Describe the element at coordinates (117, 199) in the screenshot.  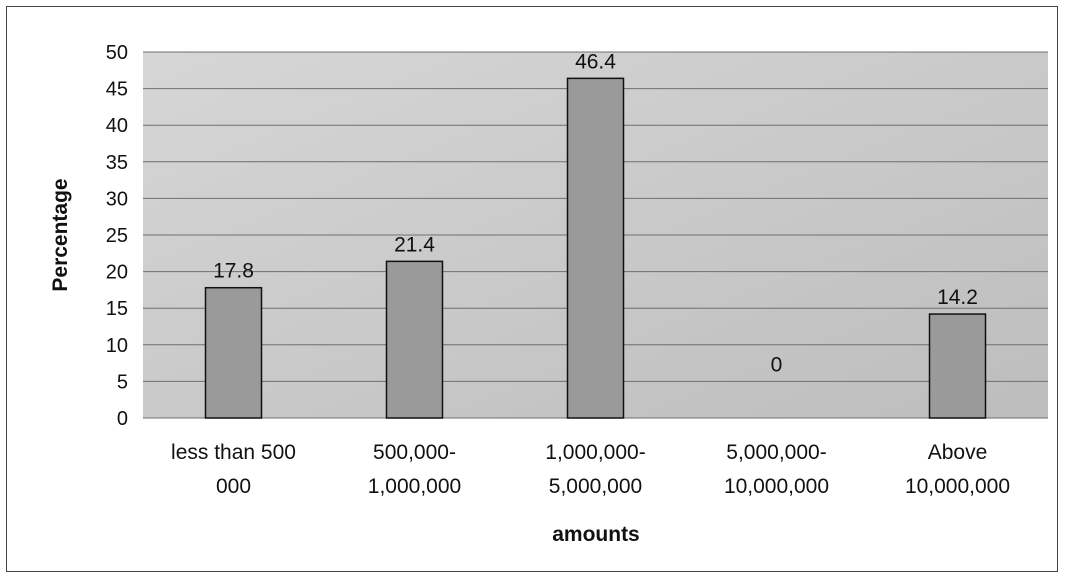
I see `y-tick-label: 30` at that location.